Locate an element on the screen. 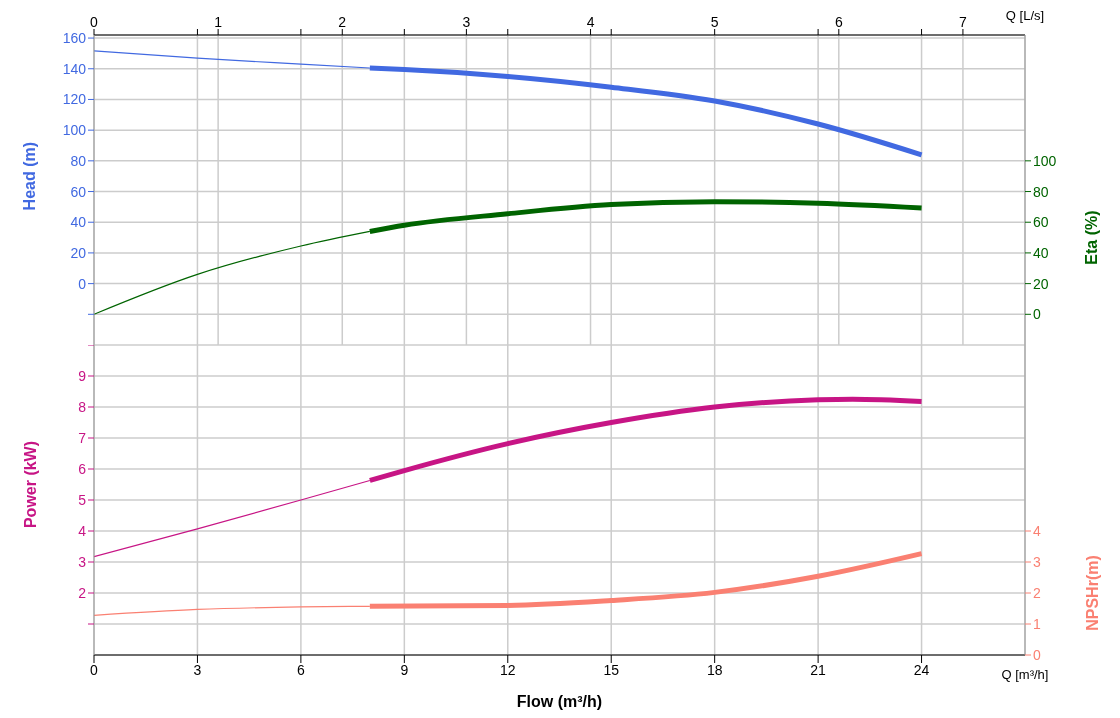  x-tick-label: 21 is located at coordinates (818, 669).